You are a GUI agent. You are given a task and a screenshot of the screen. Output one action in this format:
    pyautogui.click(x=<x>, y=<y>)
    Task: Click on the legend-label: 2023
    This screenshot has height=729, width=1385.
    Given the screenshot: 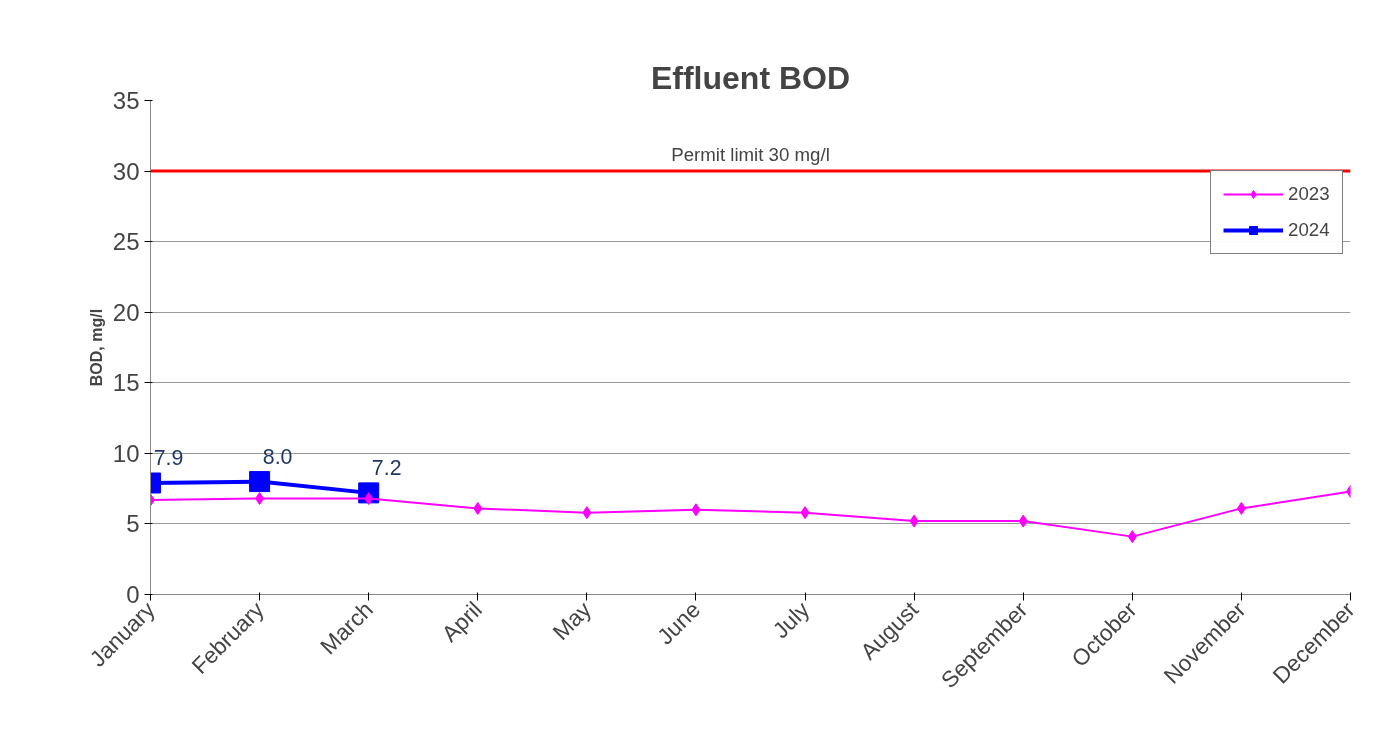 What is the action you would take?
    pyautogui.click(x=1309, y=194)
    